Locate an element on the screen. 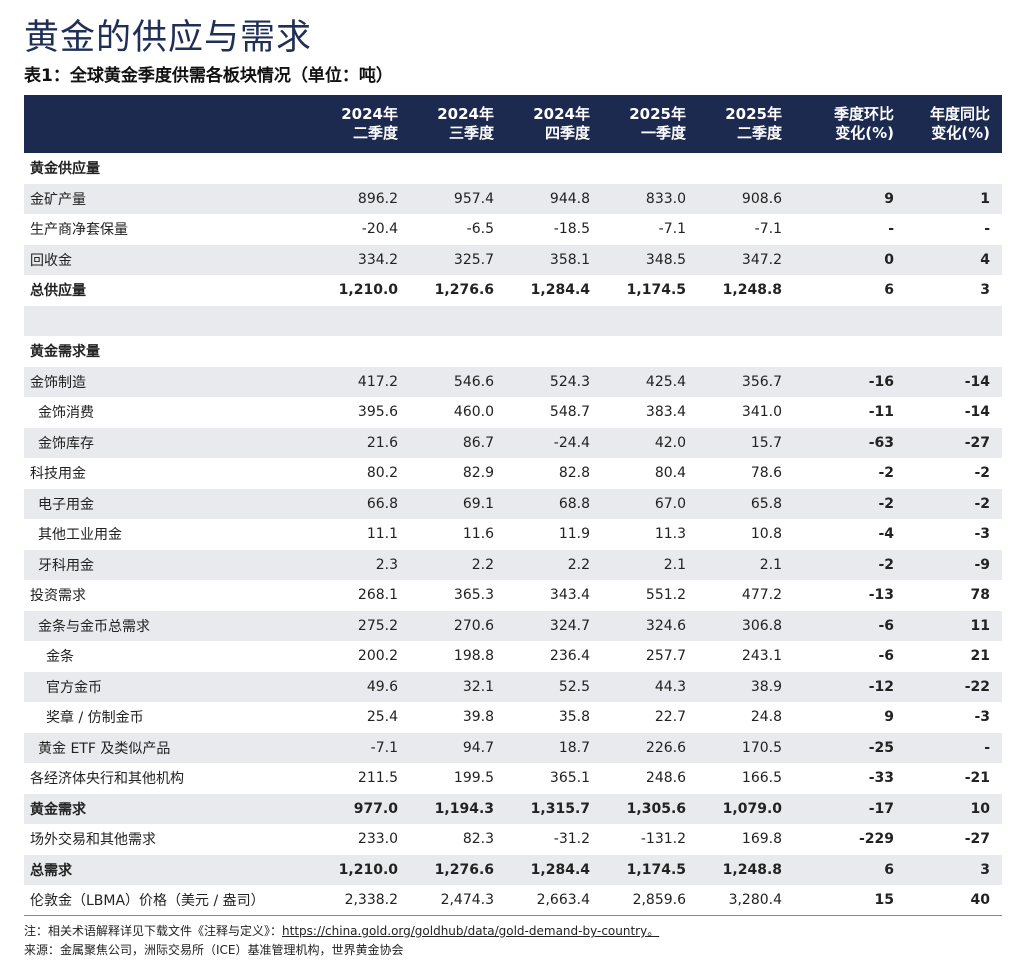 The image size is (1024, 964). table-row: 总需求 1,210.0 1,276.6 1,284.4 1,174.5 1,248.8 6 3 is located at coordinates (513, 869).